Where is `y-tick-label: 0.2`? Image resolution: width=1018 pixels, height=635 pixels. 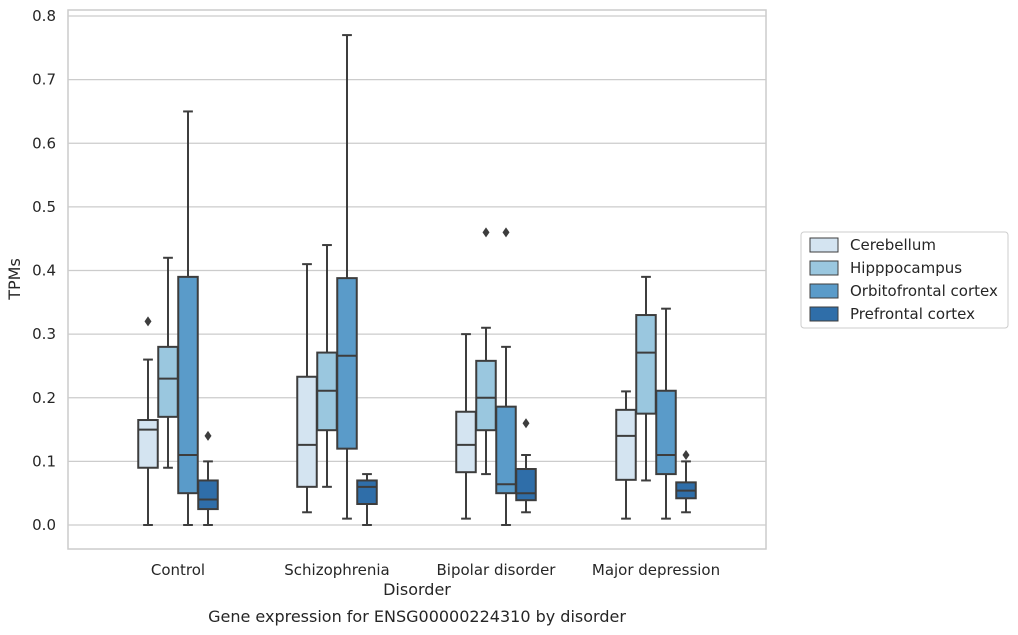 y-tick-label: 0.2 is located at coordinates (44, 398).